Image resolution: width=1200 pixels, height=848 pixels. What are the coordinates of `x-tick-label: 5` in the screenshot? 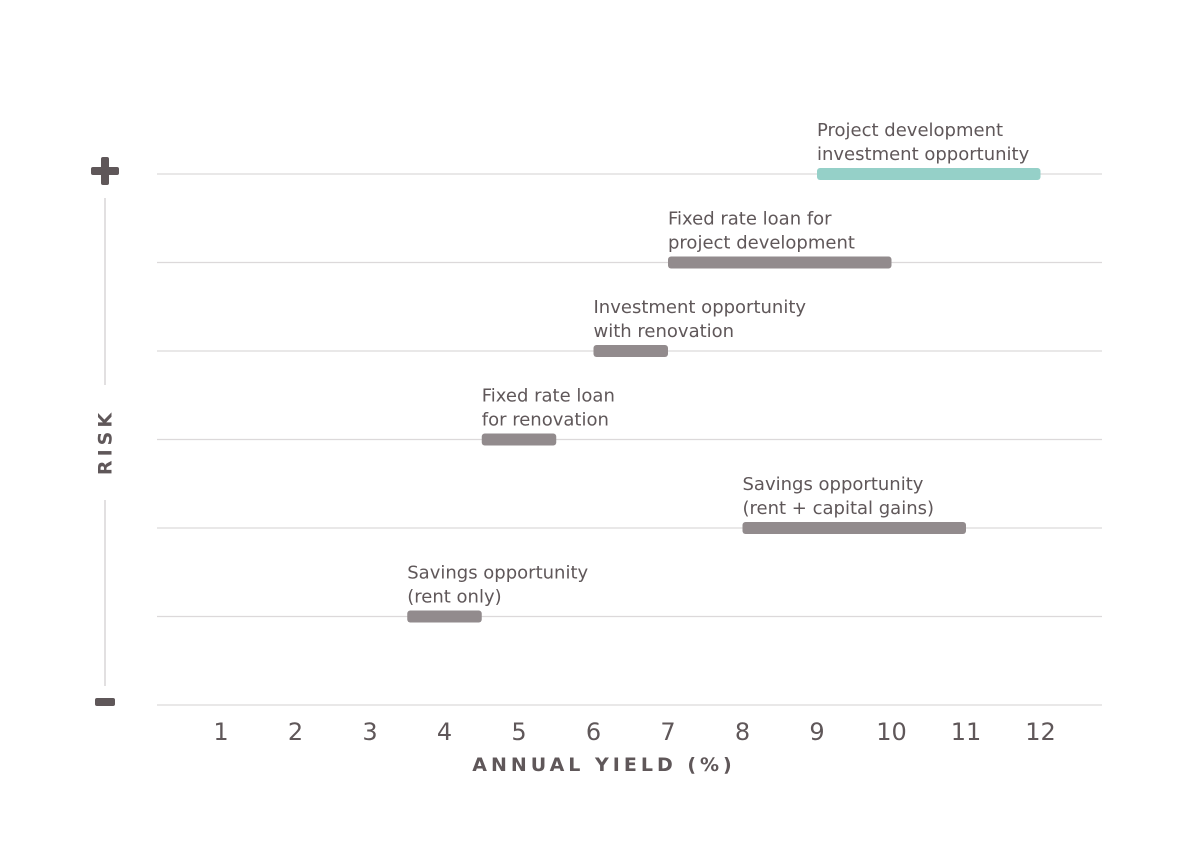 It's located at (518, 732).